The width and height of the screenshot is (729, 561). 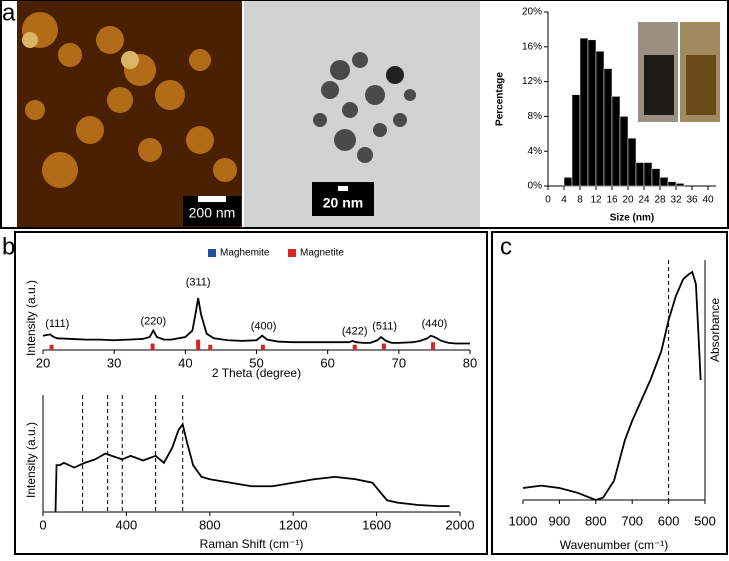 I want to click on scale-bar-label: 200 nm, so click(x=212, y=213).